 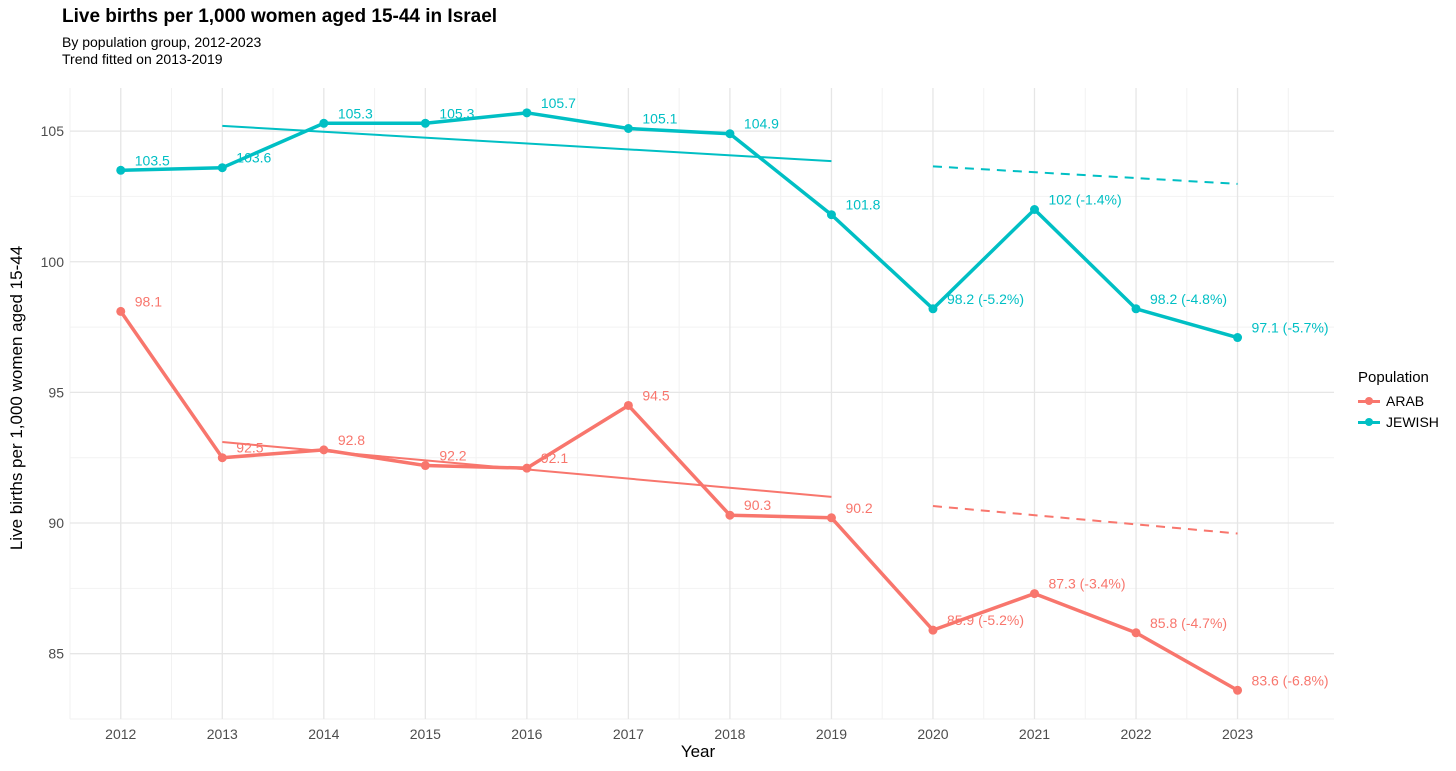 What do you see at coordinates (222, 734) in the screenshot?
I see `x-tick-label: 2013` at bounding box center [222, 734].